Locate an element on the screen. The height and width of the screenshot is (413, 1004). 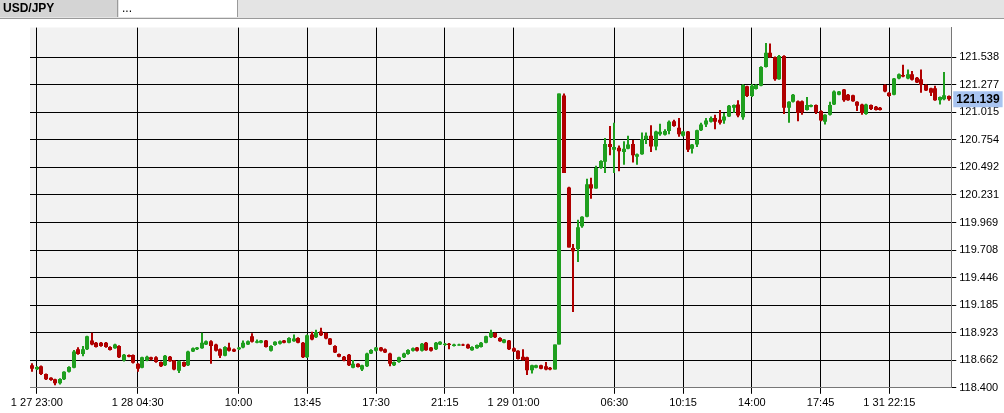
y-tick-label: 120.231 is located at coordinates (979, 193).